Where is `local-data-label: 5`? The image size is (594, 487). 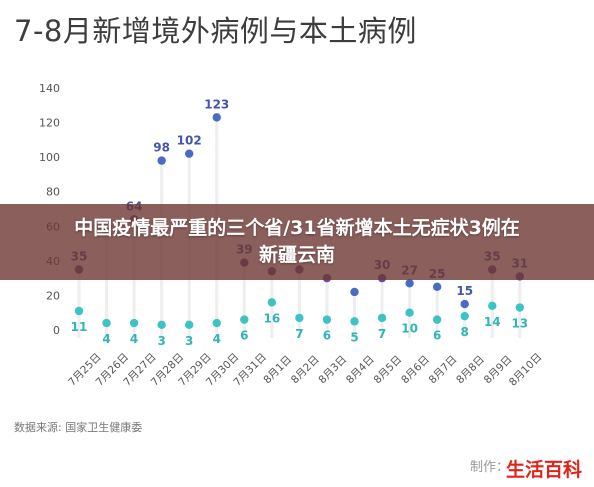
local-data-label: 5 is located at coordinates (354, 337).